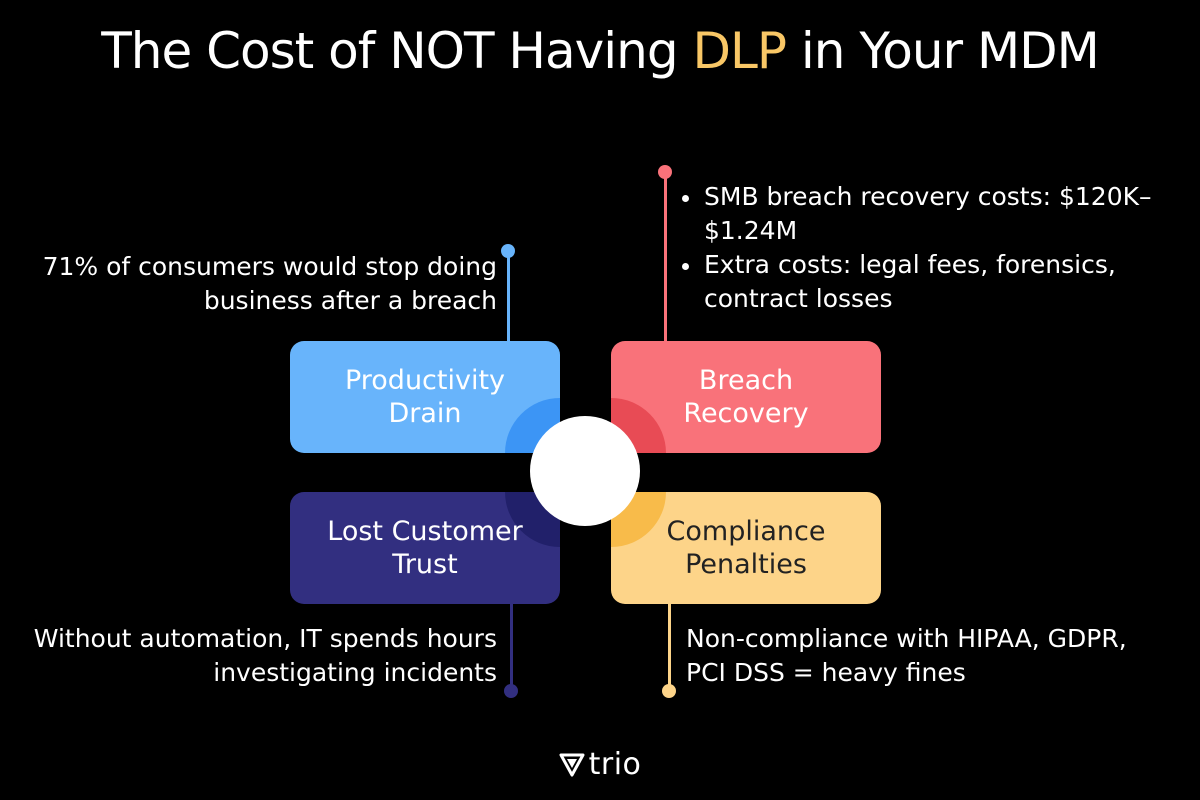 The height and width of the screenshot is (800, 1200). I want to click on compliance-penalties-label: Compliance Penalties, so click(746, 548).